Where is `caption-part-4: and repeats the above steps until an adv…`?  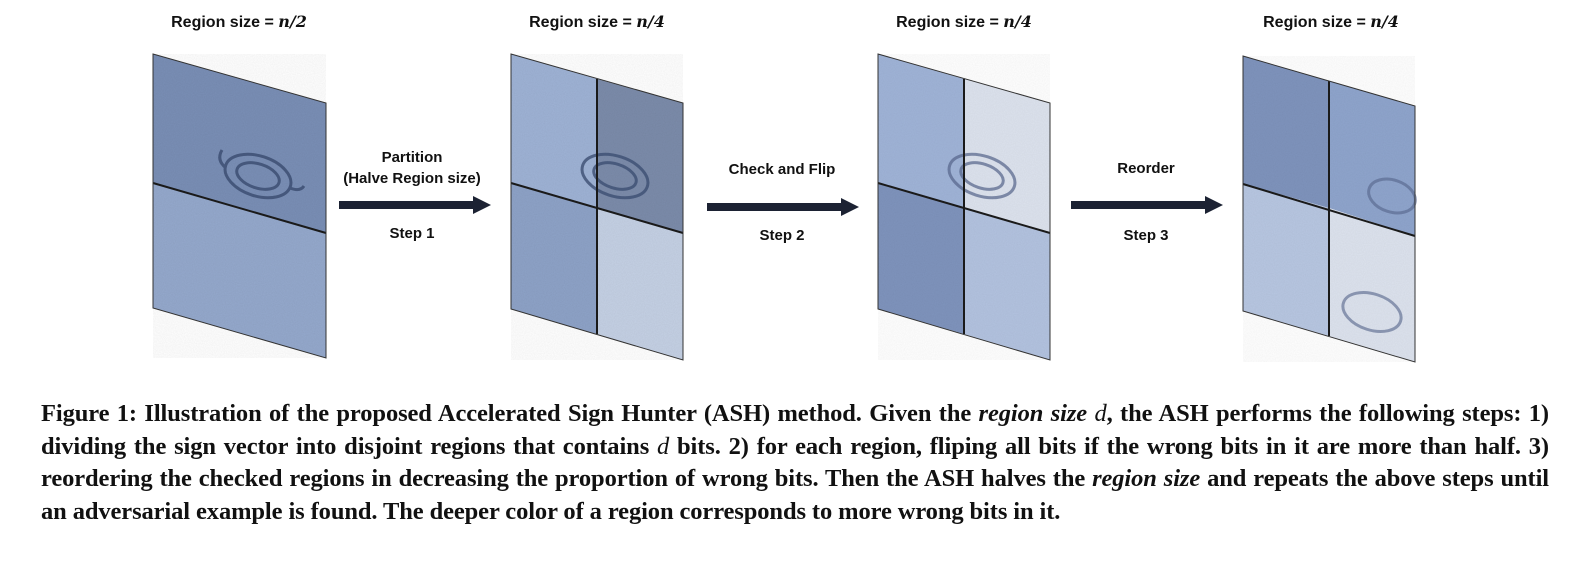 caption-part-4: and repeats the above steps until an adv… is located at coordinates (795, 495).